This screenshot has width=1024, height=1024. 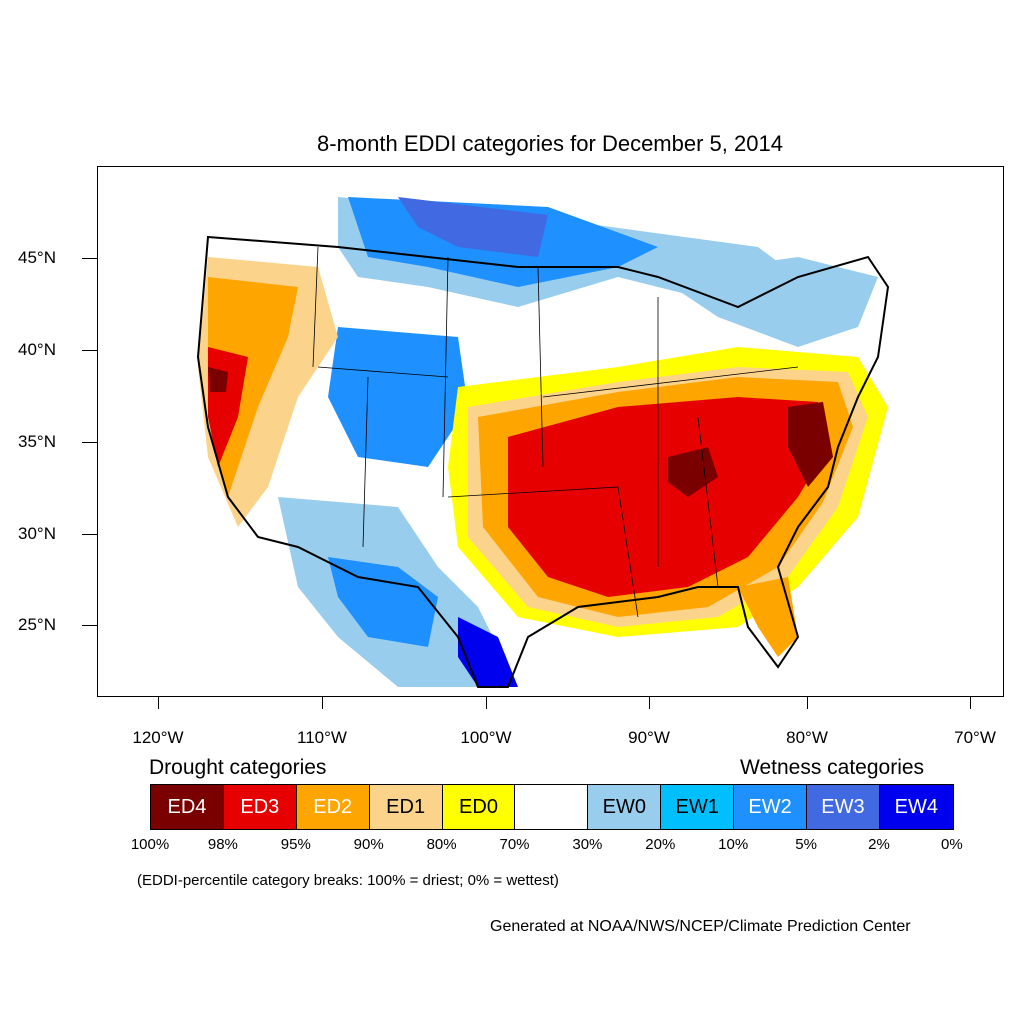 I want to click on lat-label-30: 30°N, so click(x=37, y=533).